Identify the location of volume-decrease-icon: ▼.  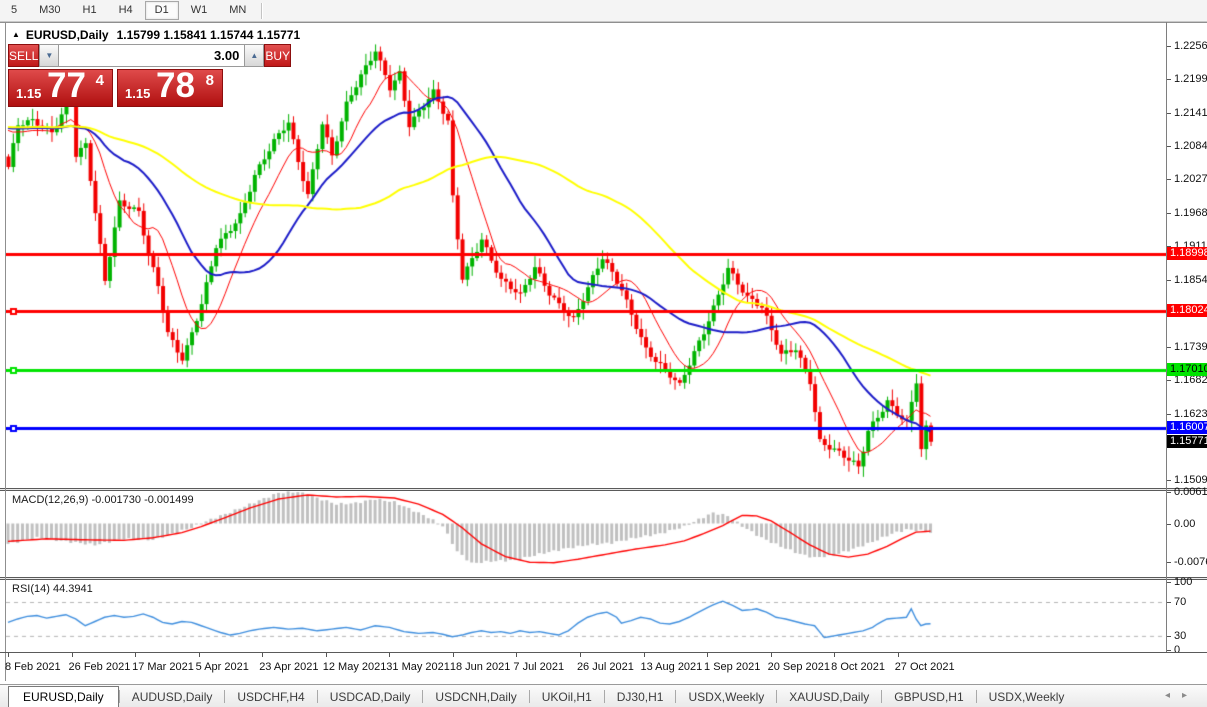
(49, 55).